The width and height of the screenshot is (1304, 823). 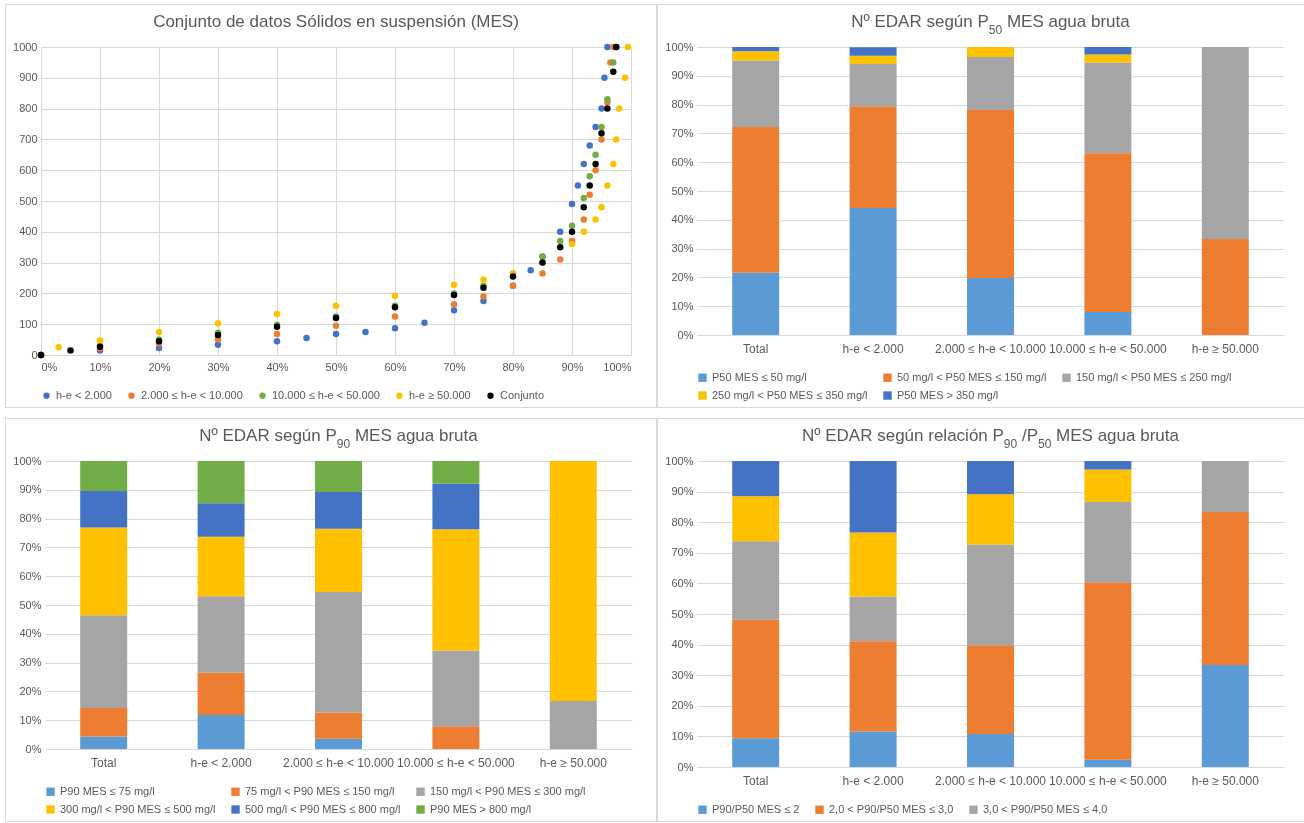 What do you see at coordinates (948, 394) in the screenshot?
I see `legend-label: P50 MES > 350 mg/l` at bounding box center [948, 394].